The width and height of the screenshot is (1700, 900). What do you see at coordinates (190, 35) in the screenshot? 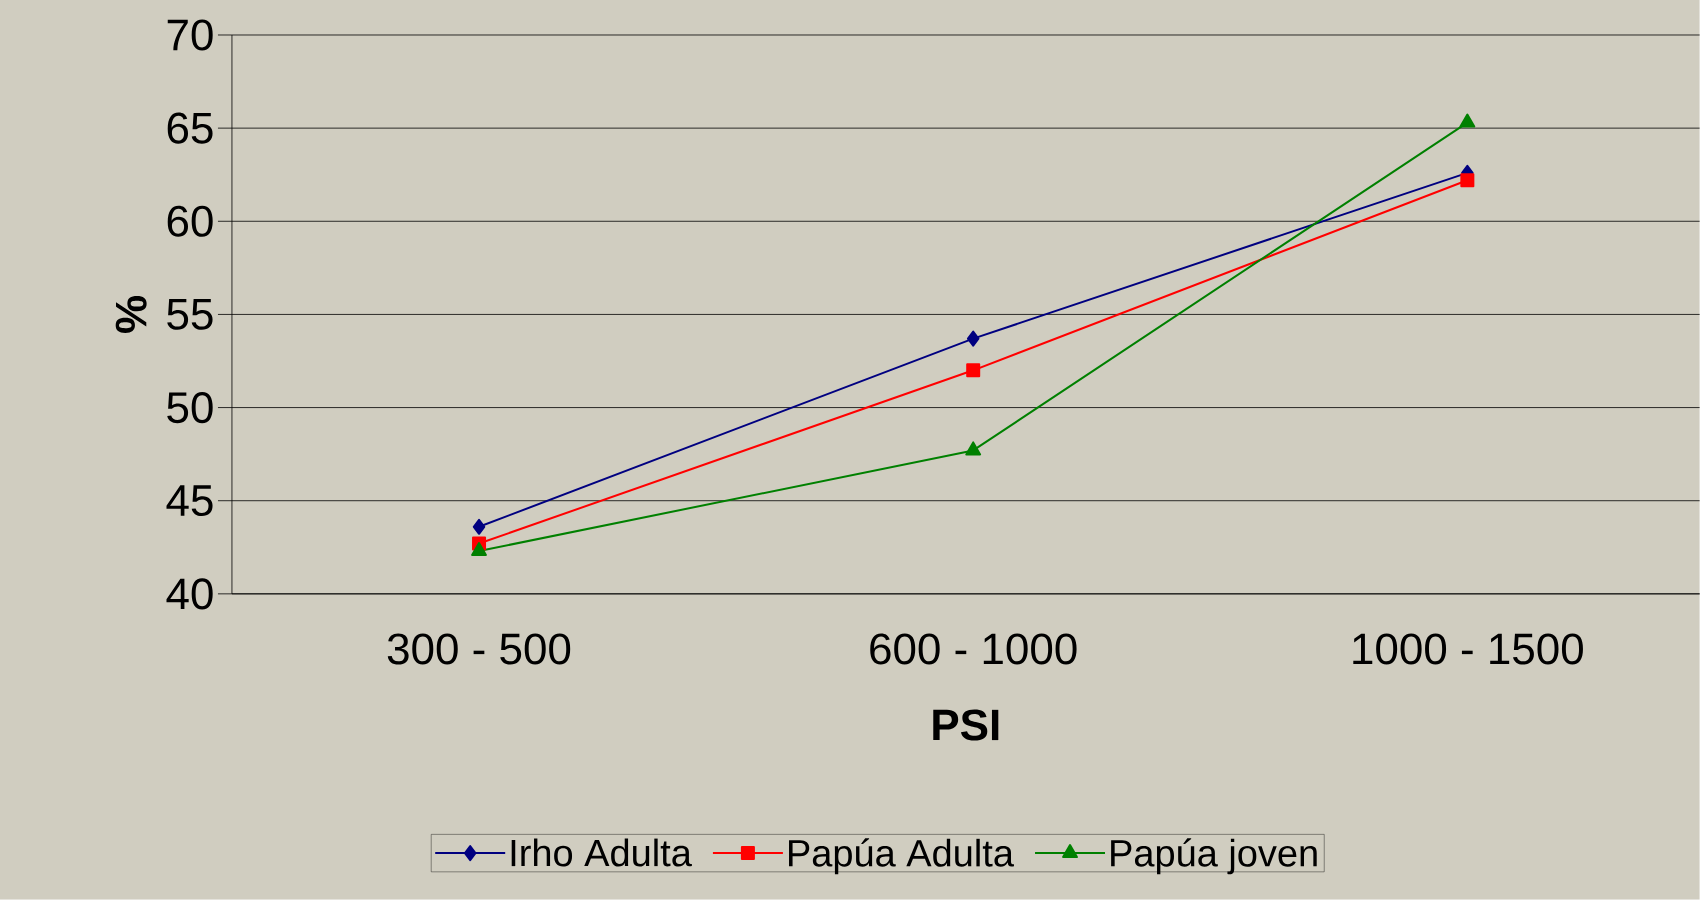
I see `y-tick-label: 70` at bounding box center [190, 35].